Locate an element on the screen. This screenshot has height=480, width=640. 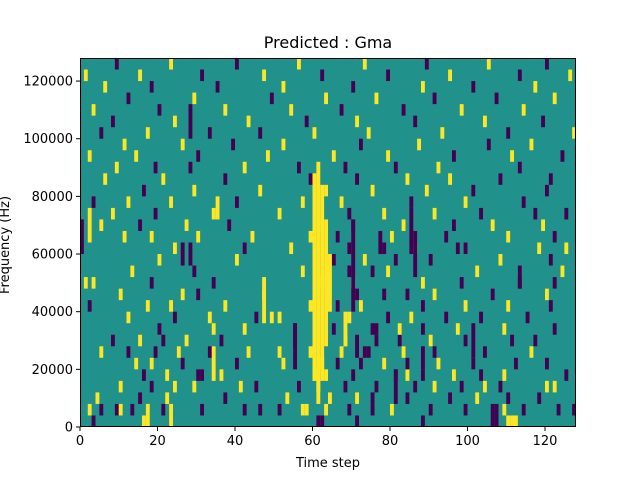
x-tick-label: 80 is located at coordinates (390, 441).